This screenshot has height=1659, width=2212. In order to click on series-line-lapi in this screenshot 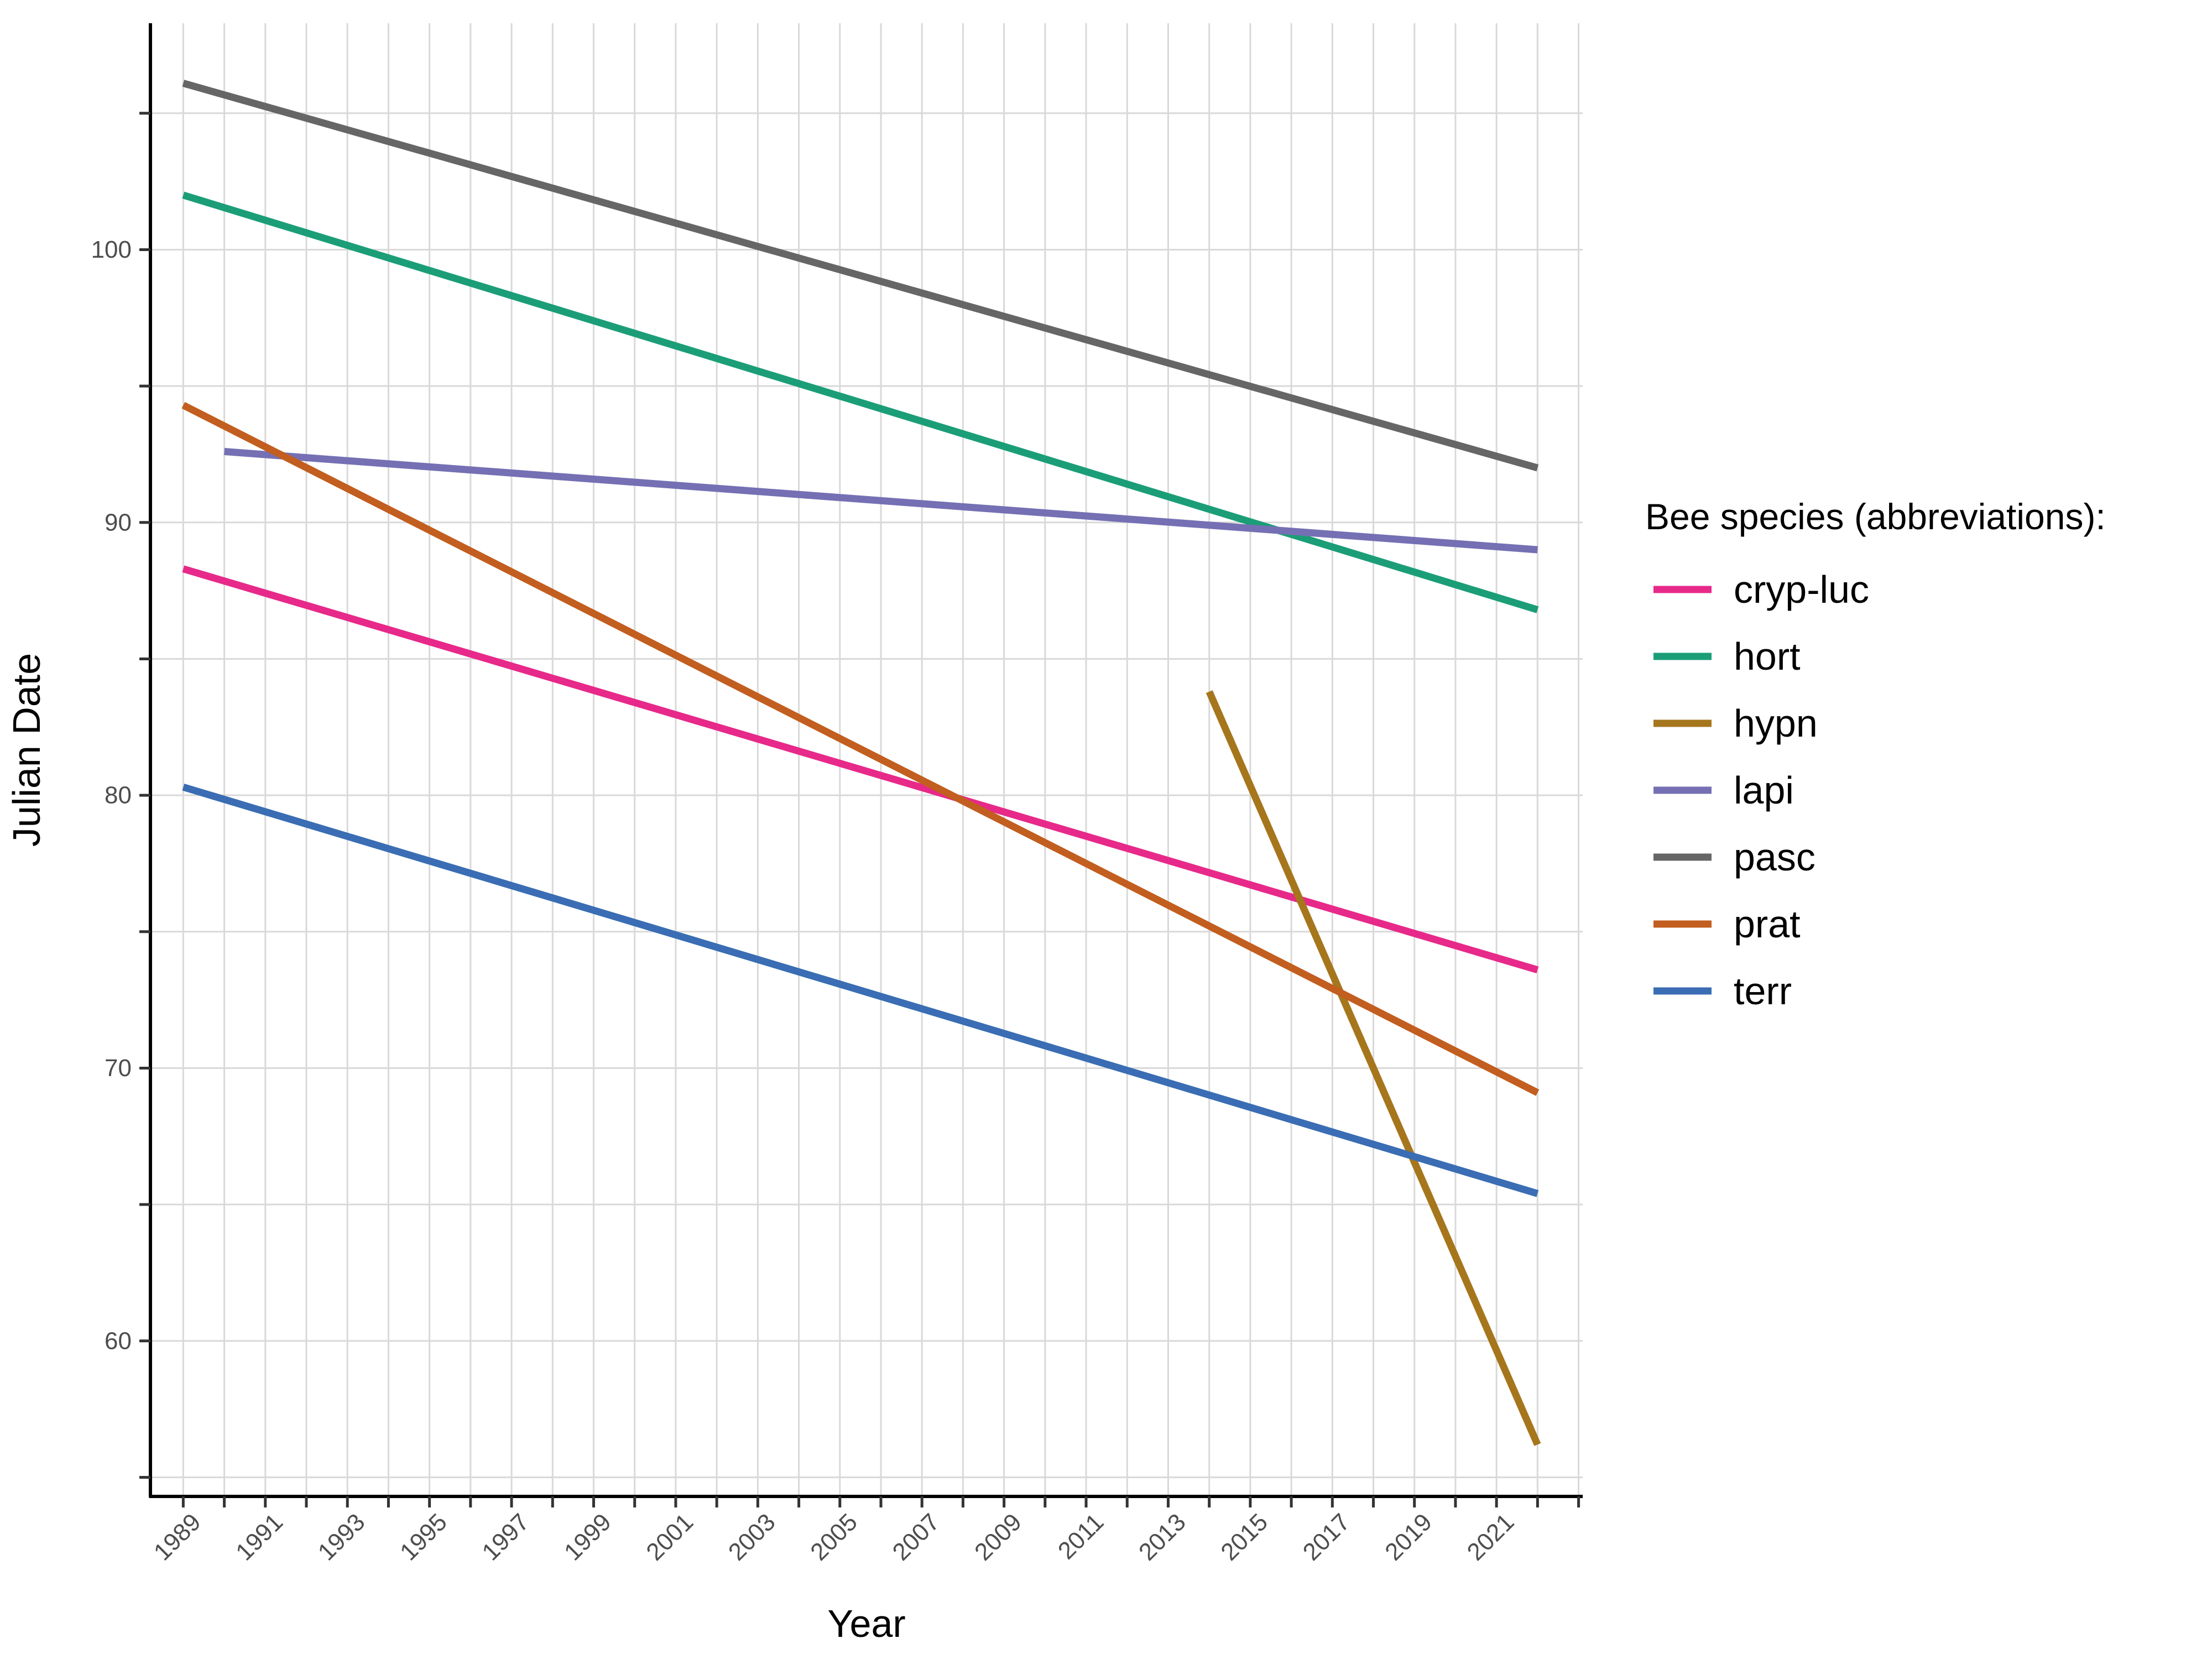, I will do `click(881, 501)`.